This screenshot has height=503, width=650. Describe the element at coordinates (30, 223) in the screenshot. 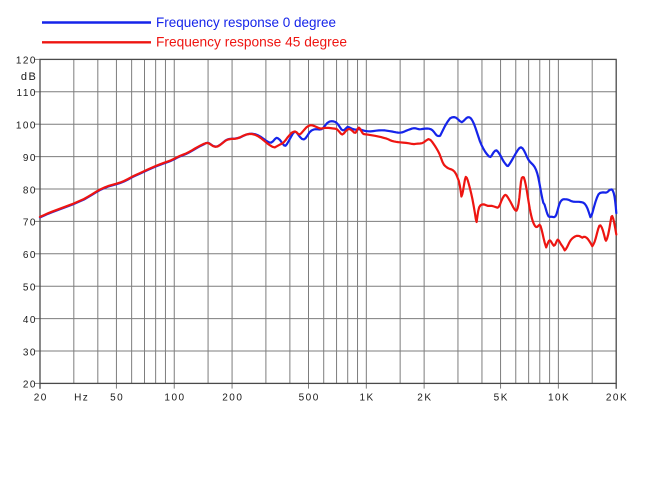

I see `svg-text: 70` at that location.